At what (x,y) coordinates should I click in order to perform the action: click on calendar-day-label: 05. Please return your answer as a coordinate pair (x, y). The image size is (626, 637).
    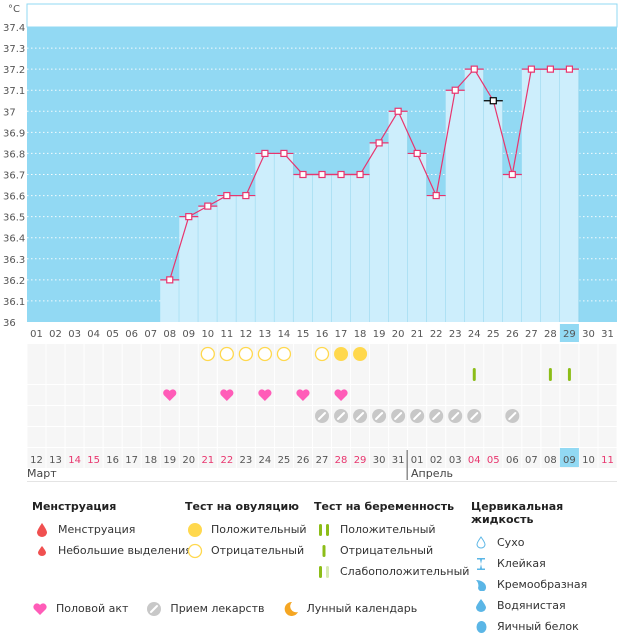
    Looking at the image, I should click on (493, 460).